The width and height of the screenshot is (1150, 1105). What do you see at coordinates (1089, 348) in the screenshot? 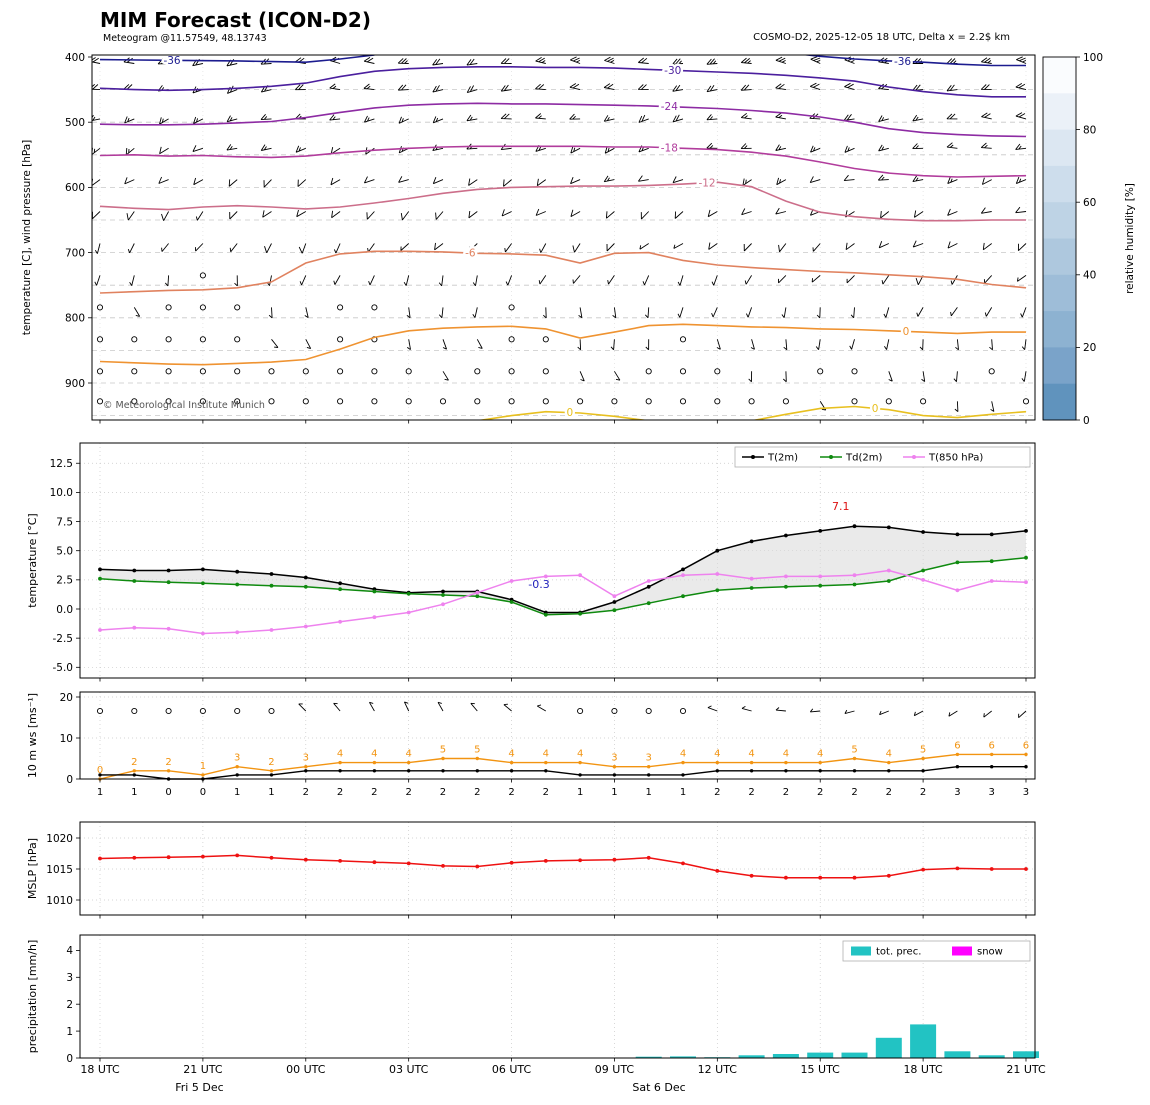
I see `humidity-tick-label: 20` at bounding box center [1089, 348].